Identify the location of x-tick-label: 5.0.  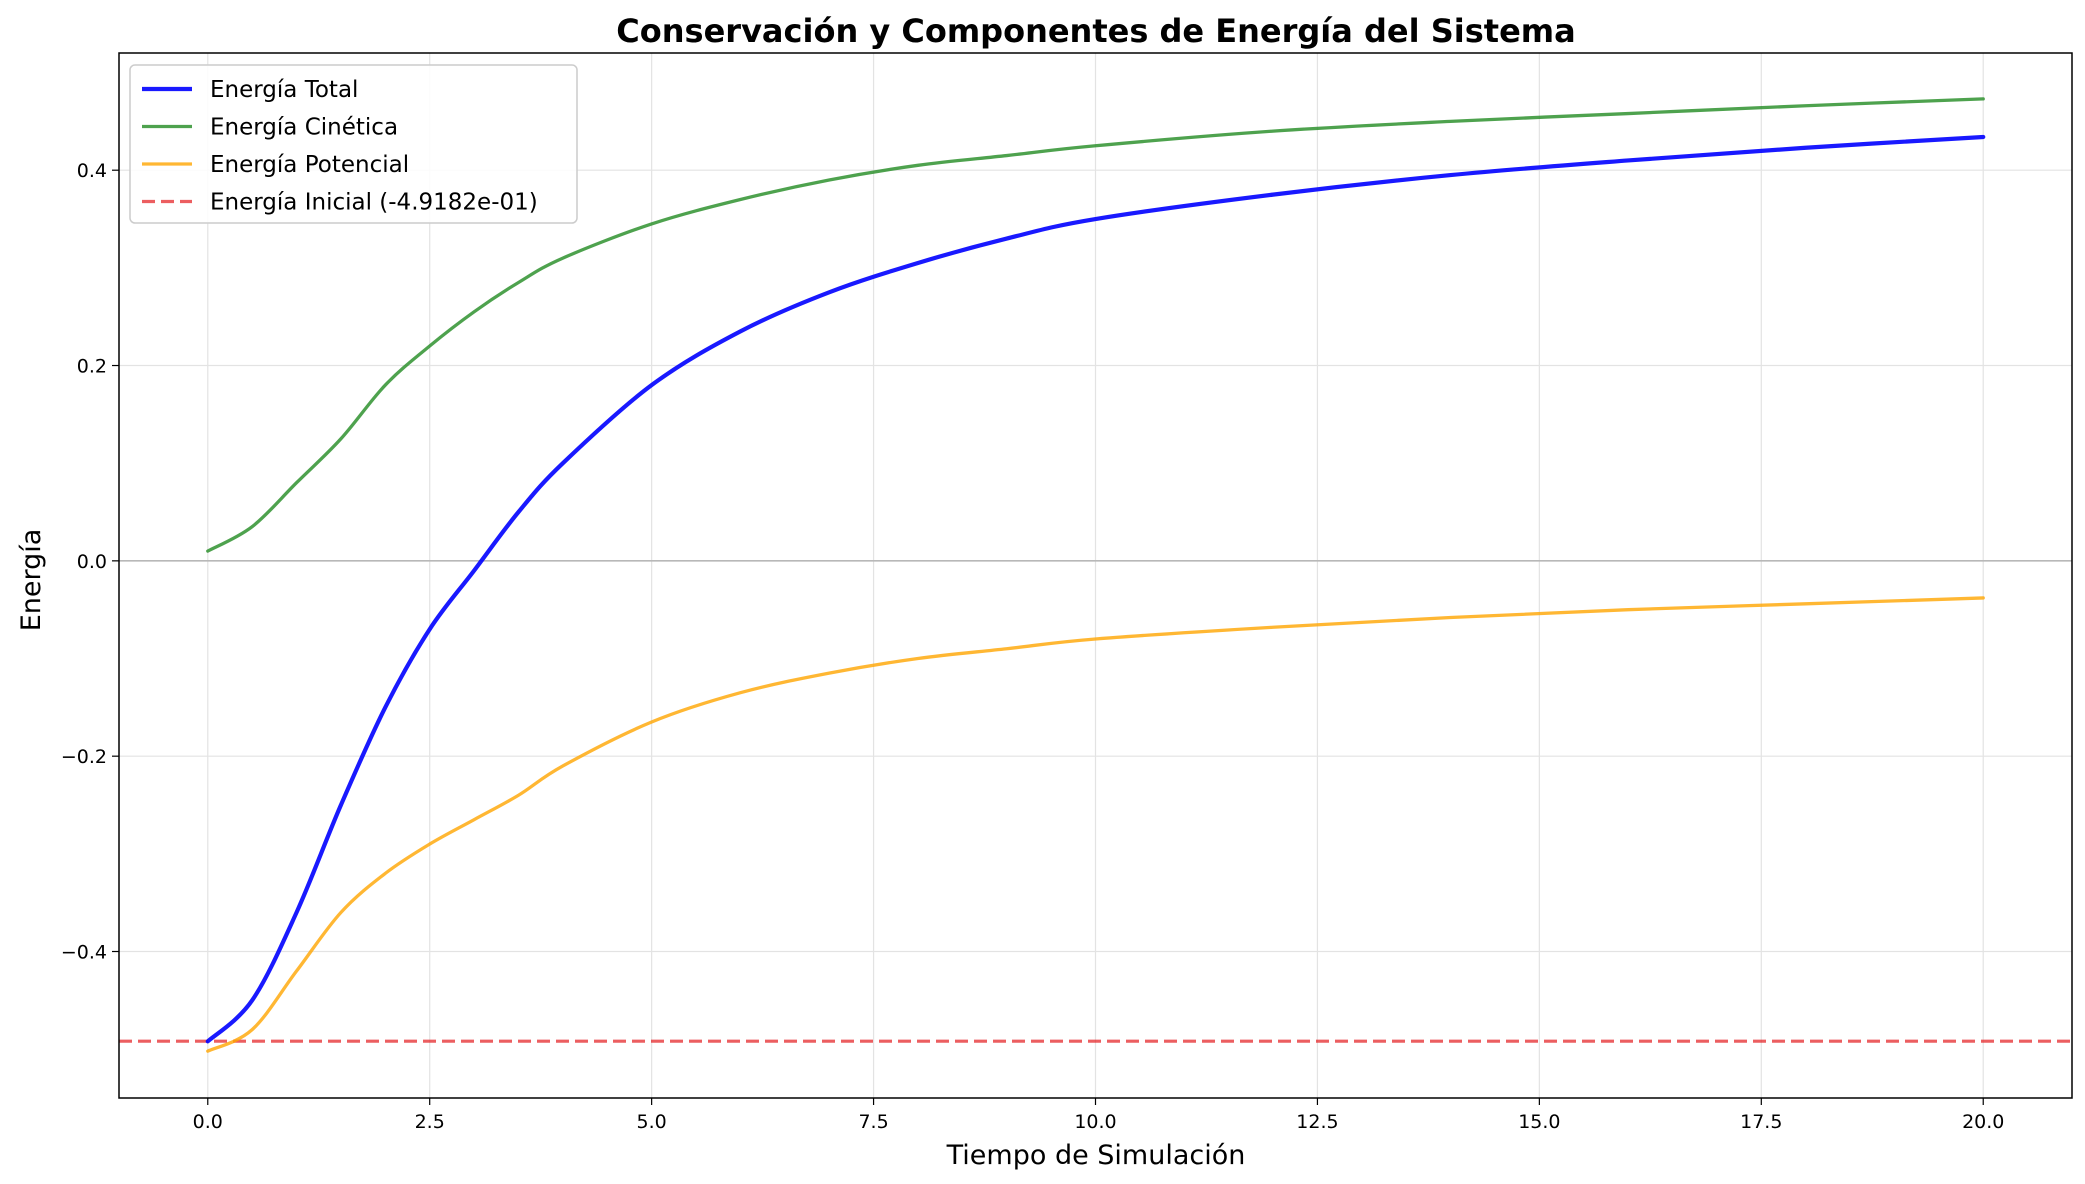
(652, 1122).